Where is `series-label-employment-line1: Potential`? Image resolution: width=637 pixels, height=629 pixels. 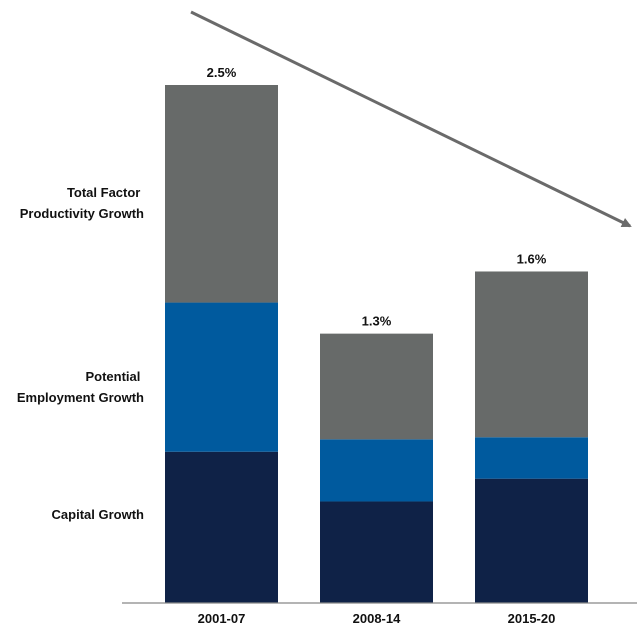 series-label-employment-line1: Potential is located at coordinates (112, 376).